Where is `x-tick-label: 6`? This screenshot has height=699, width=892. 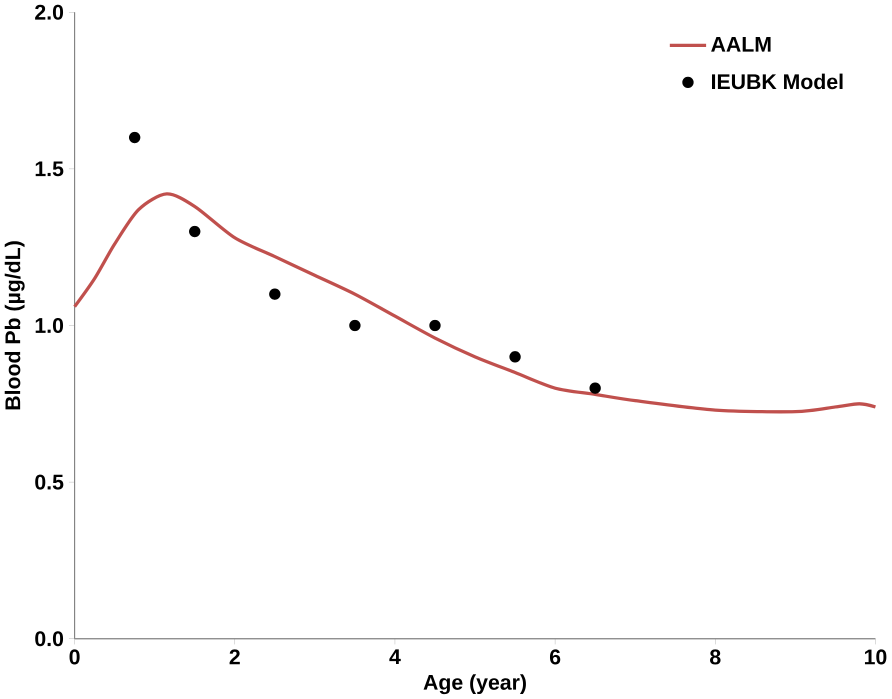 x-tick-label: 6 is located at coordinates (555, 657).